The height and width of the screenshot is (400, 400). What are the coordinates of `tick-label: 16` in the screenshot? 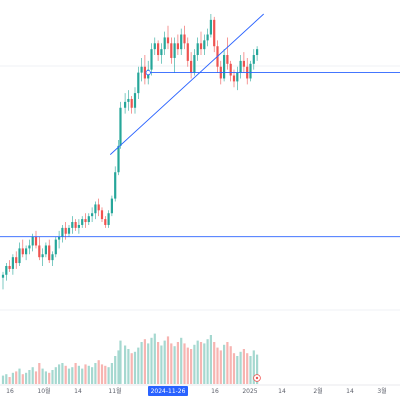 It's located at (10, 391).